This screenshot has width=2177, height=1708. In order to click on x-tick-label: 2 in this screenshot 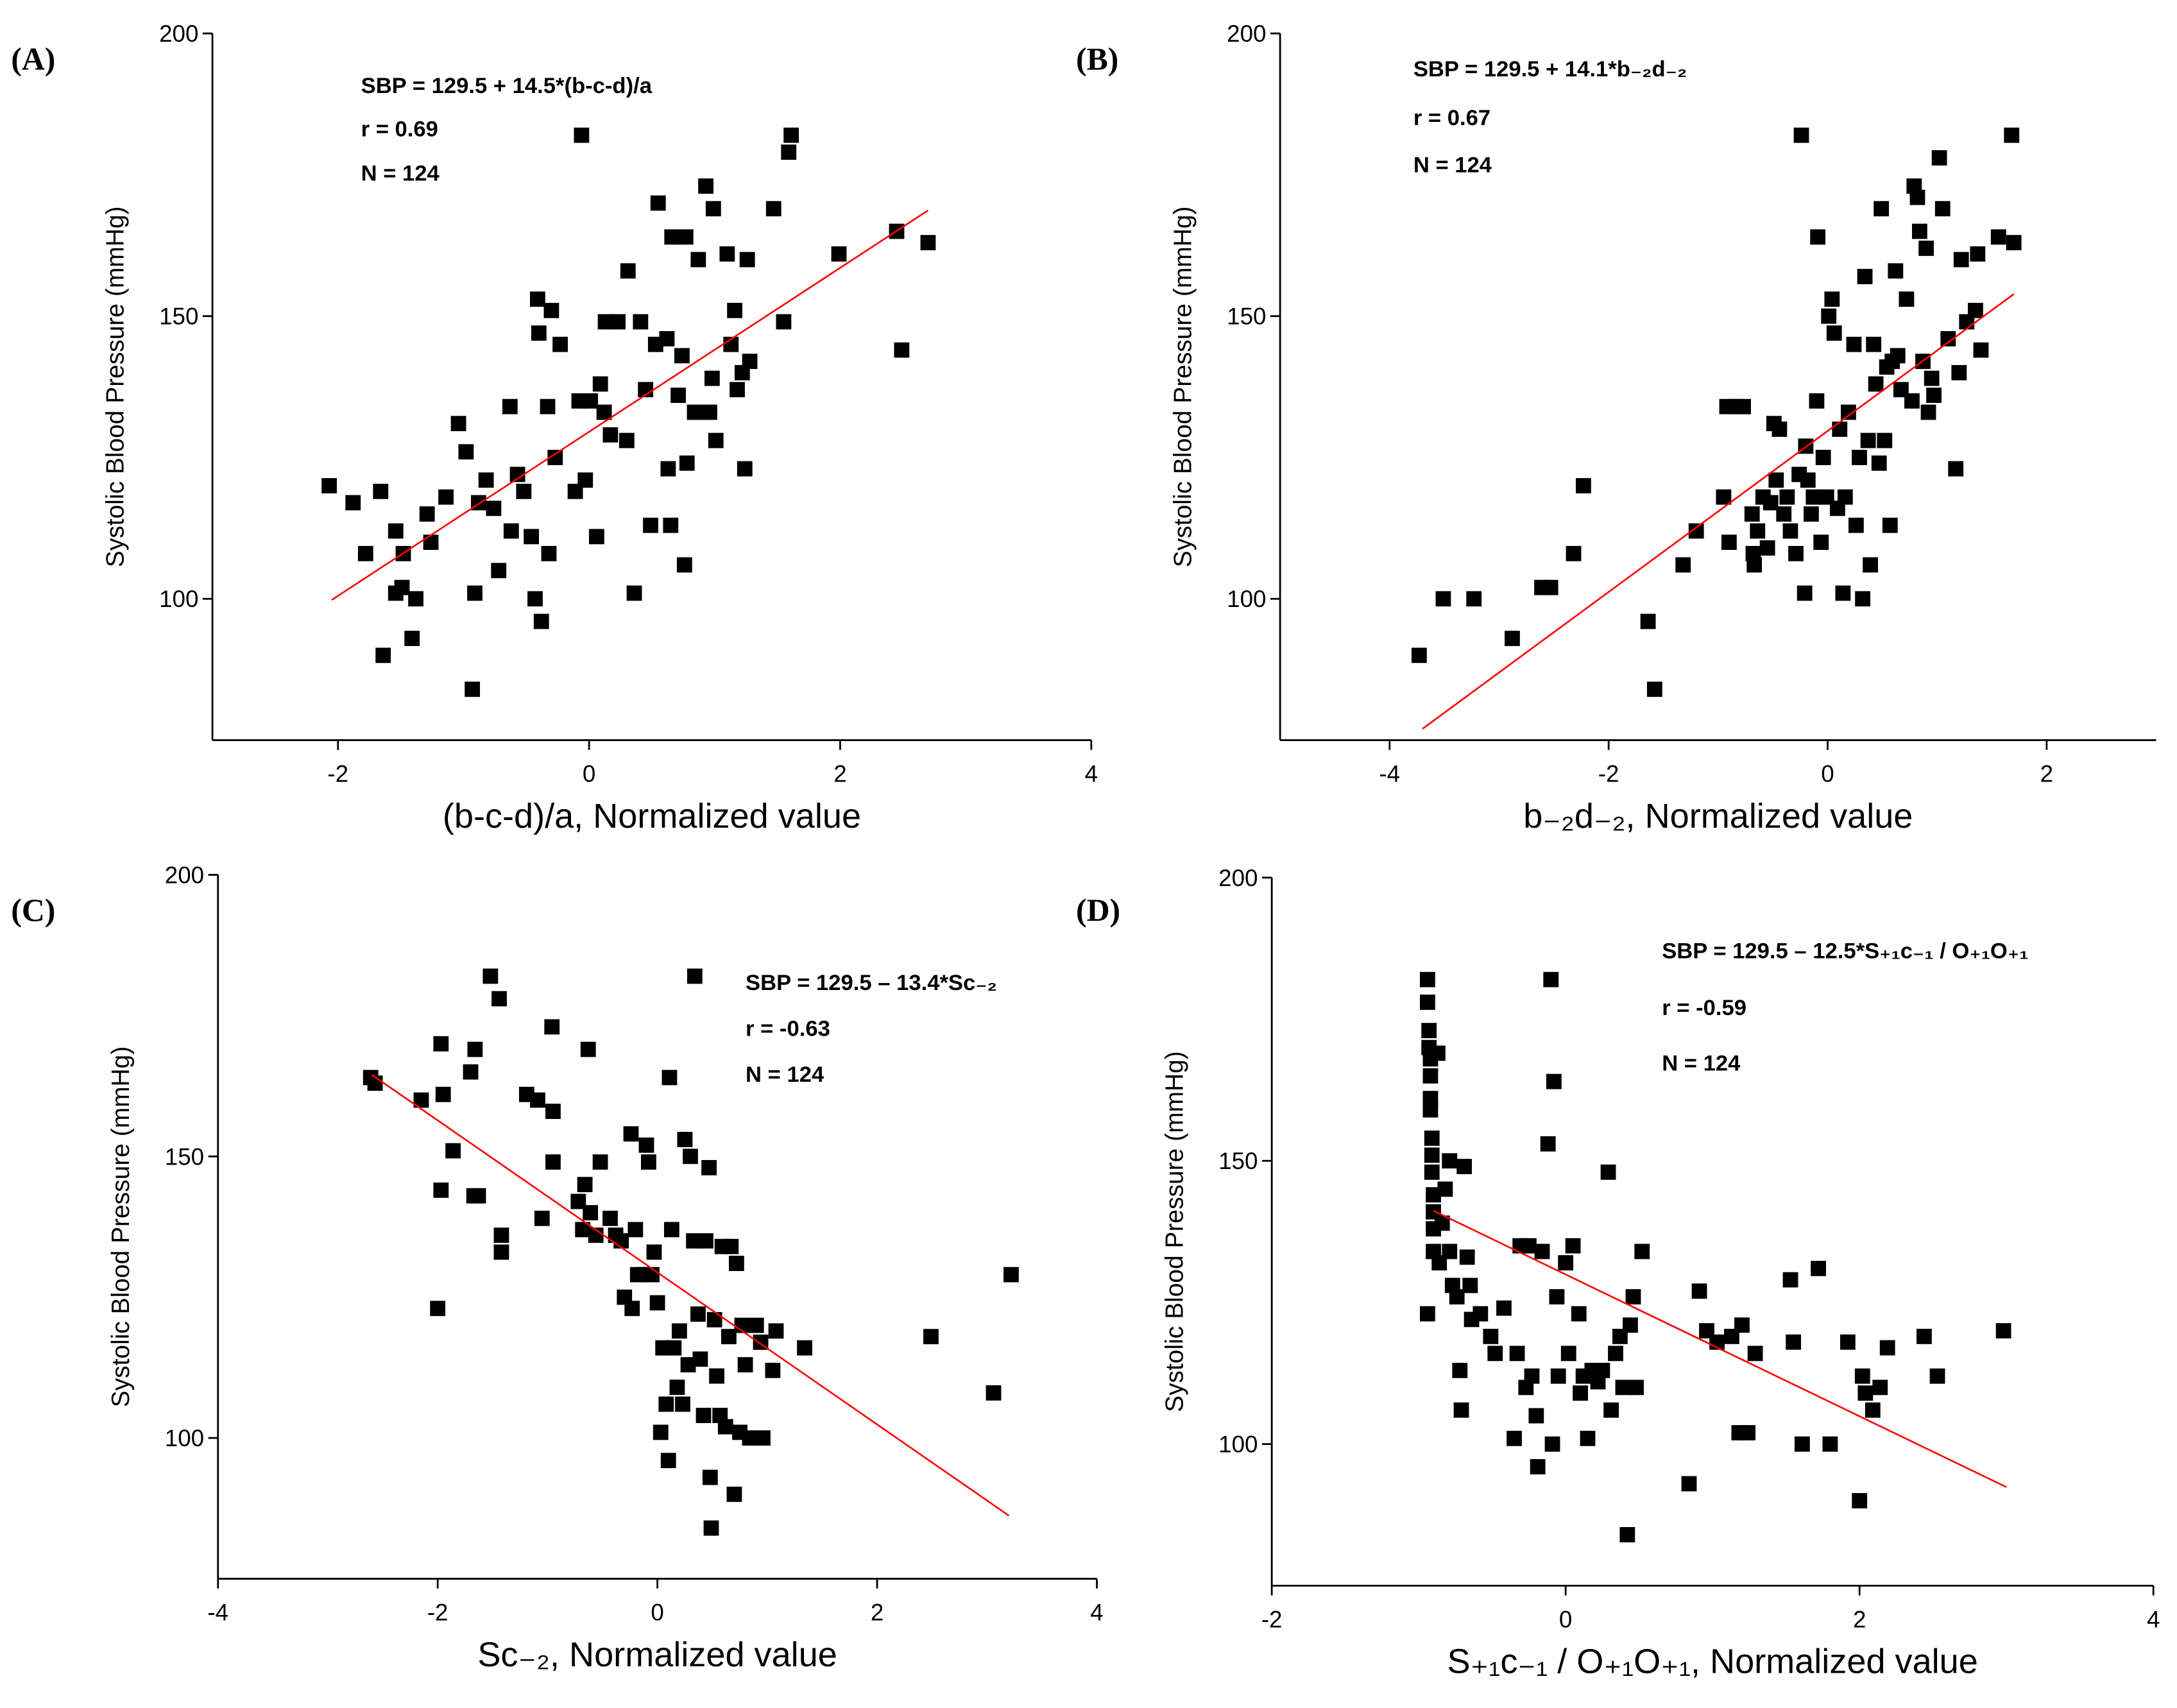, I will do `click(2047, 773)`.